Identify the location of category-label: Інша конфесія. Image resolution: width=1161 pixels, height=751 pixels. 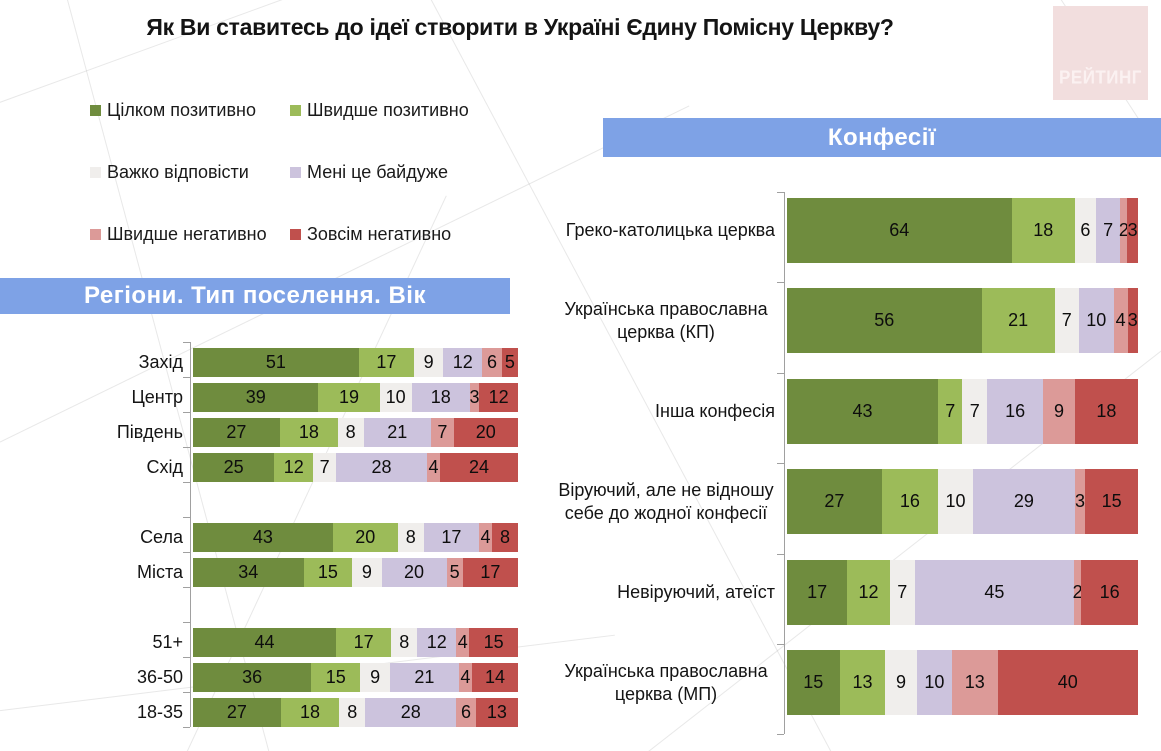
(715, 411).